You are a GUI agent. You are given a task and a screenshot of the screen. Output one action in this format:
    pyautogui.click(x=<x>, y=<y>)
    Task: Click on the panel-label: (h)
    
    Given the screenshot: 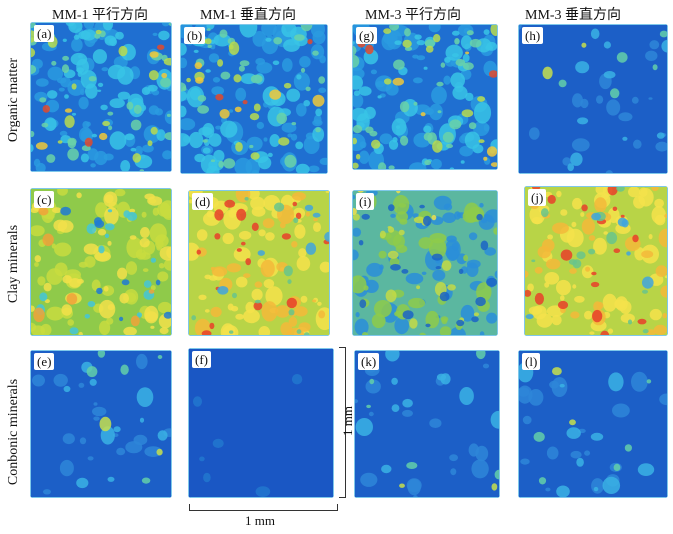 What is the action you would take?
    pyautogui.click(x=533, y=35)
    